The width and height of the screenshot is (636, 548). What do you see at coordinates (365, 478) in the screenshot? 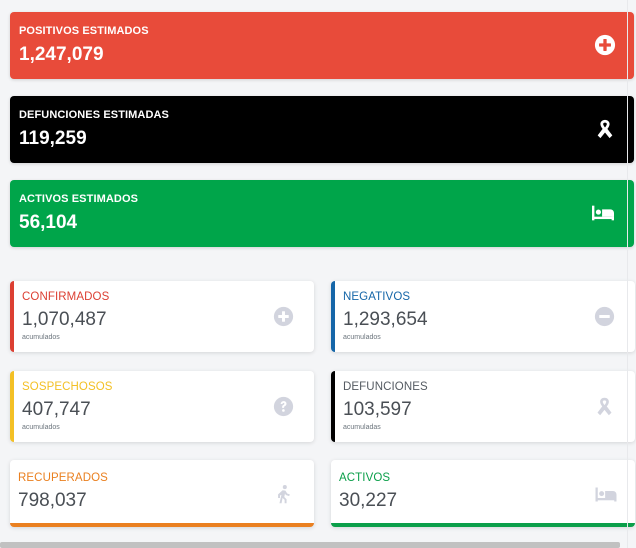
I see `card-label: ACTIVOS` at bounding box center [365, 478].